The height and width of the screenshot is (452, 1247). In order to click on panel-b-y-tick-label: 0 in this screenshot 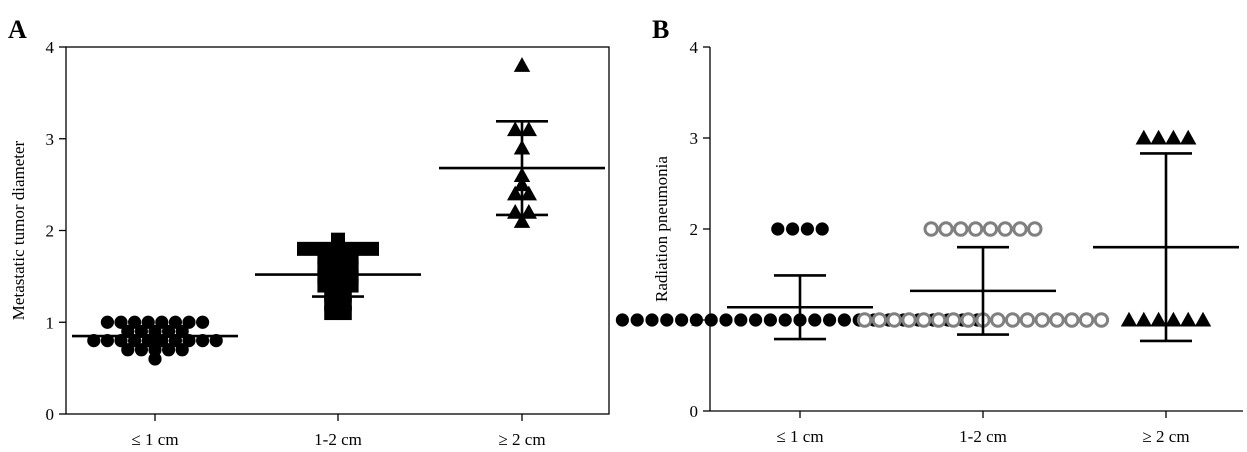, I will do `click(694, 411)`.